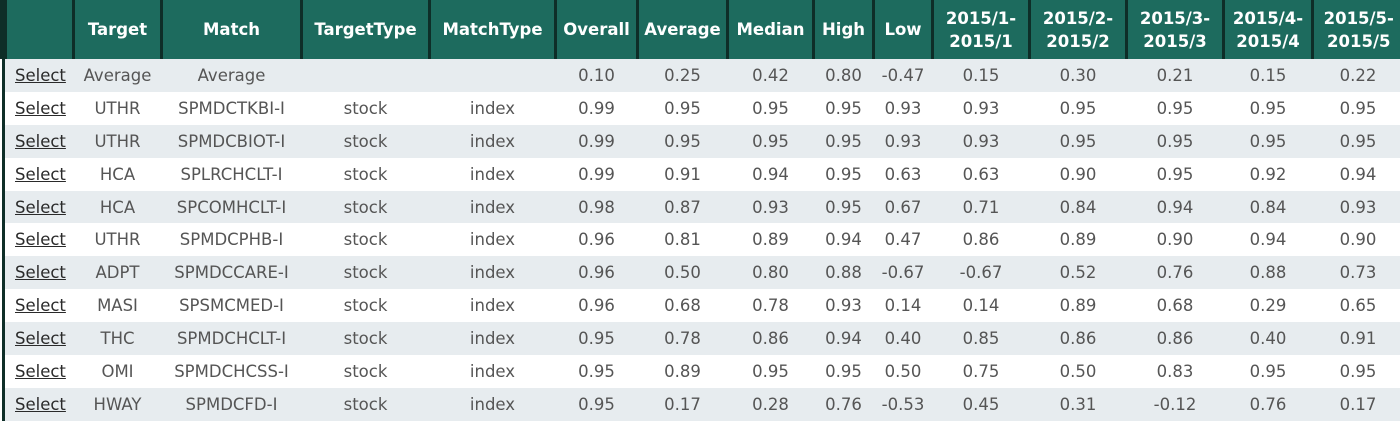  What do you see at coordinates (981, 29) in the screenshot?
I see `header-period-1: 2015/1- 2015/1` at bounding box center [981, 29].